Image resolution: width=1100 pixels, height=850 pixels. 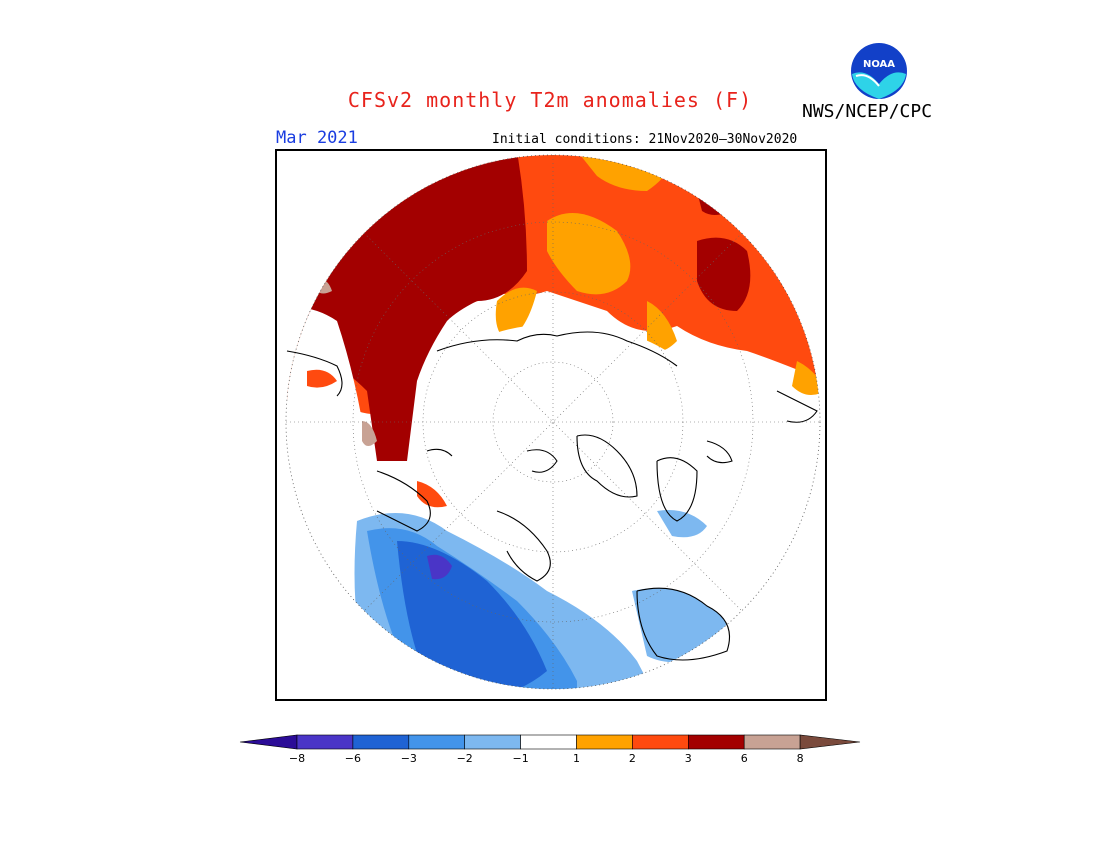 What do you see at coordinates (576, 758) in the screenshot?
I see `colorbar-tick-label: 1` at bounding box center [576, 758].